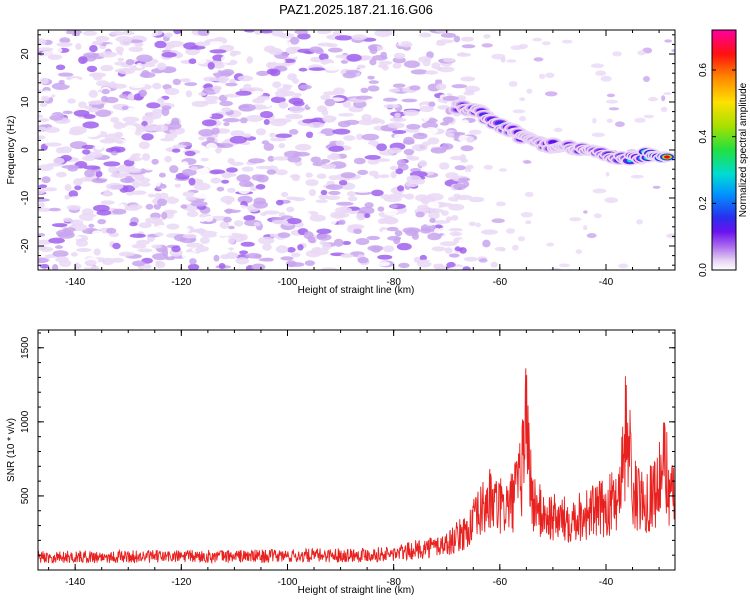 Image resolution: width=750 pixels, height=600 pixels. What do you see at coordinates (25, 347) in the screenshot?
I see `snr-y-tick-label: 1500` at bounding box center [25, 347].